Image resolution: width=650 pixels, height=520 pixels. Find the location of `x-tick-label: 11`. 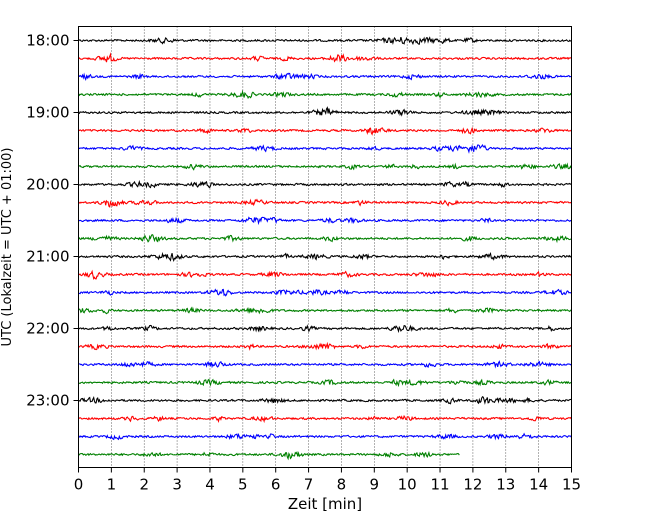

x-tick-label: 11 is located at coordinates (439, 485).